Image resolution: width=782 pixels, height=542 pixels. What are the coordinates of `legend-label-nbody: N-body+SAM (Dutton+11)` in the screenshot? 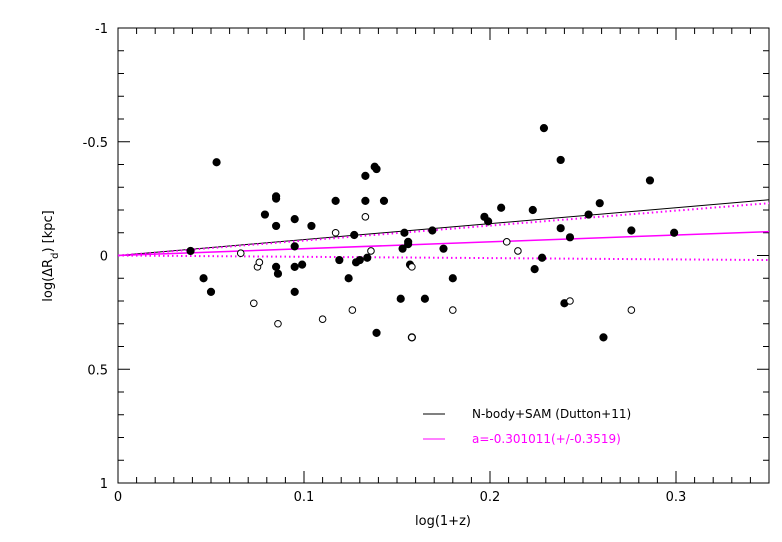 It's located at (551, 414).